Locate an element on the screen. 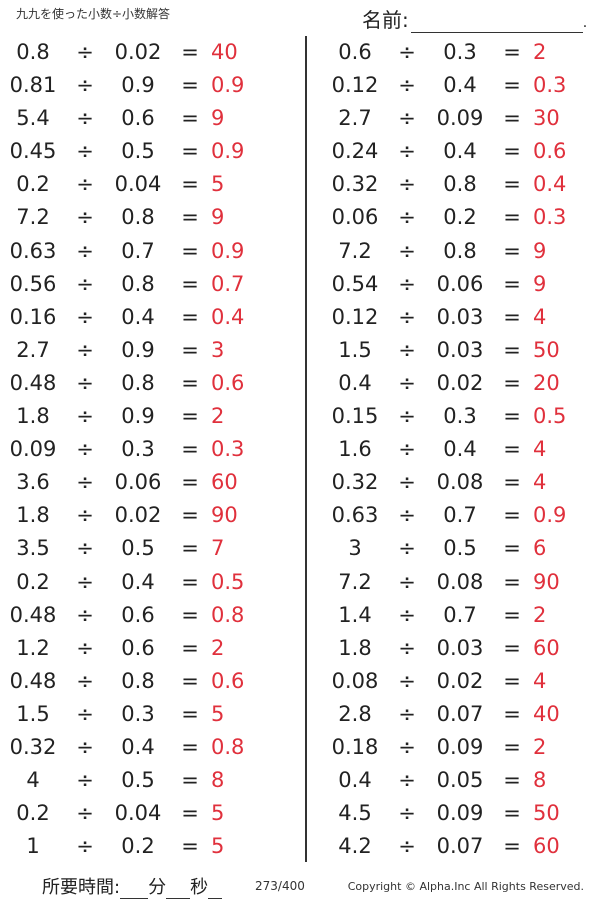 This screenshot has height=899, width=600. problem-row: 0.32 ÷ 0.08 = 4 is located at coordinates (461, 482).